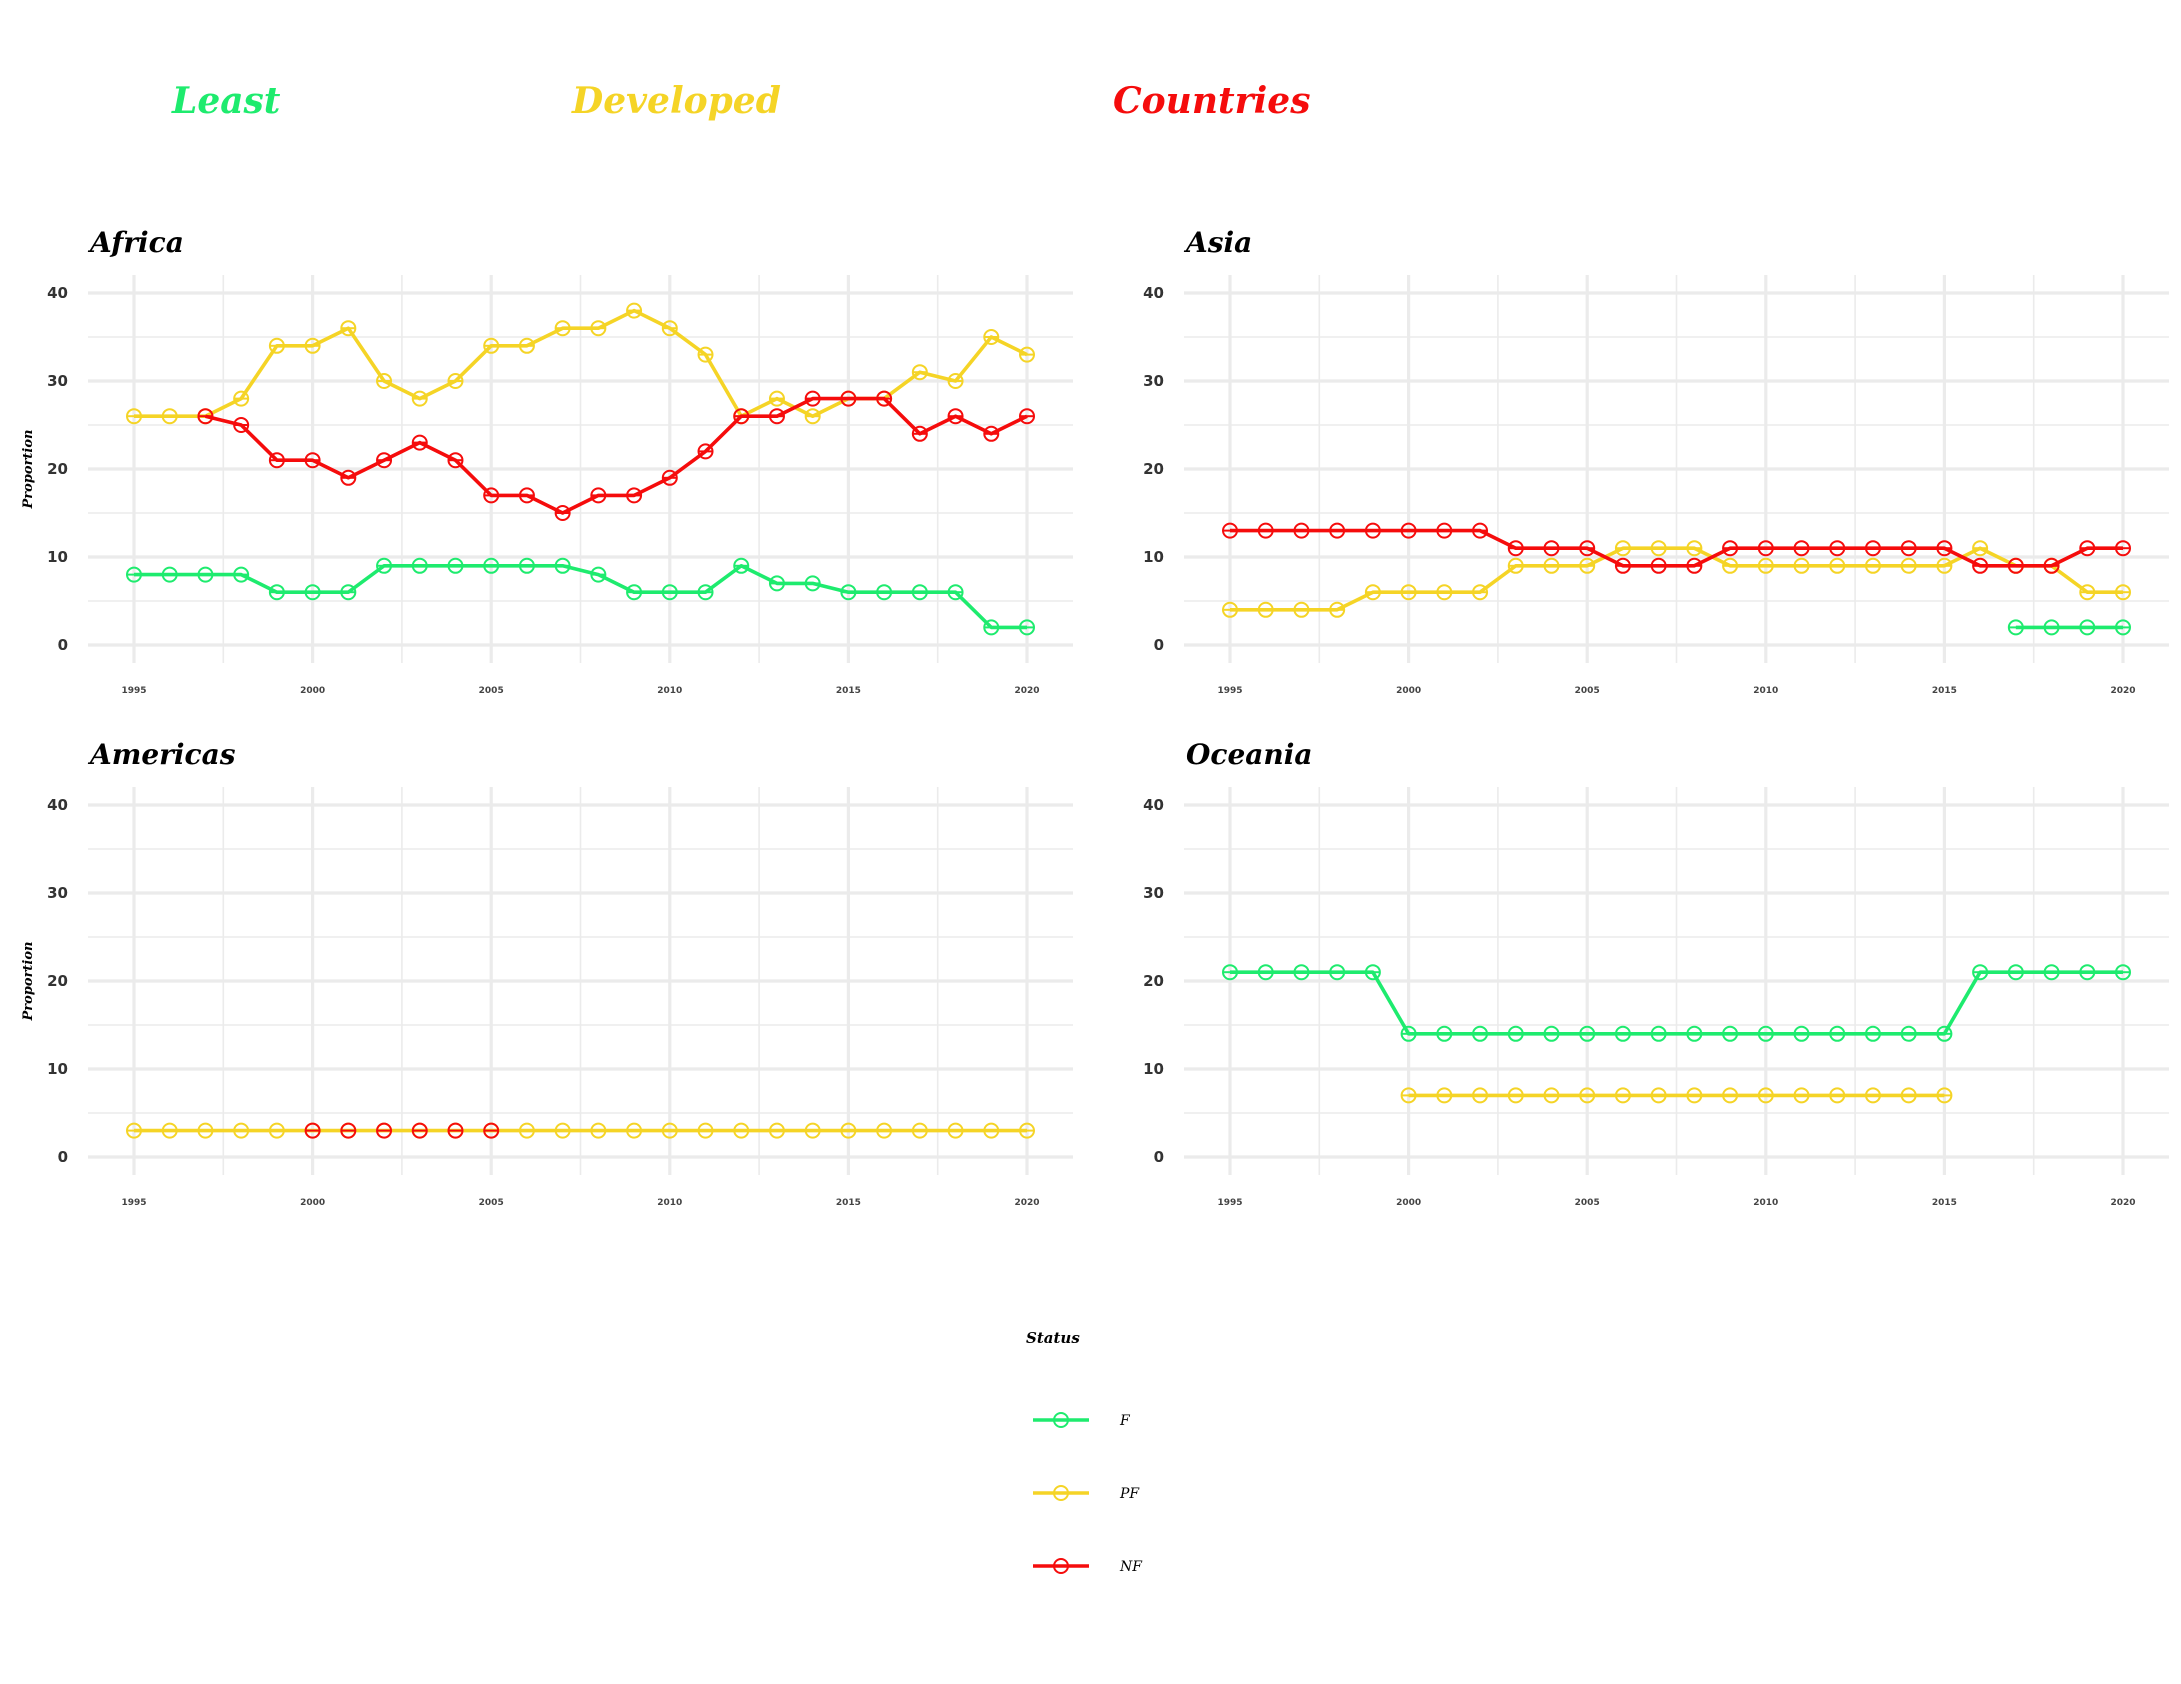 The image size is (2181, 1684). I want to click on panel-title: Asia, so click(1217, 242).